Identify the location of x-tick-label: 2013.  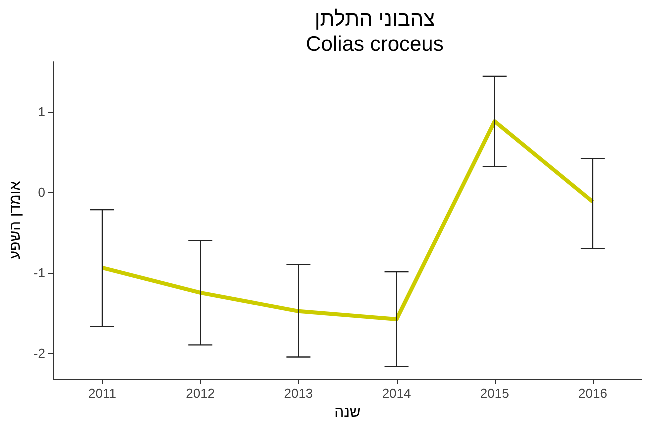
(299, 393).